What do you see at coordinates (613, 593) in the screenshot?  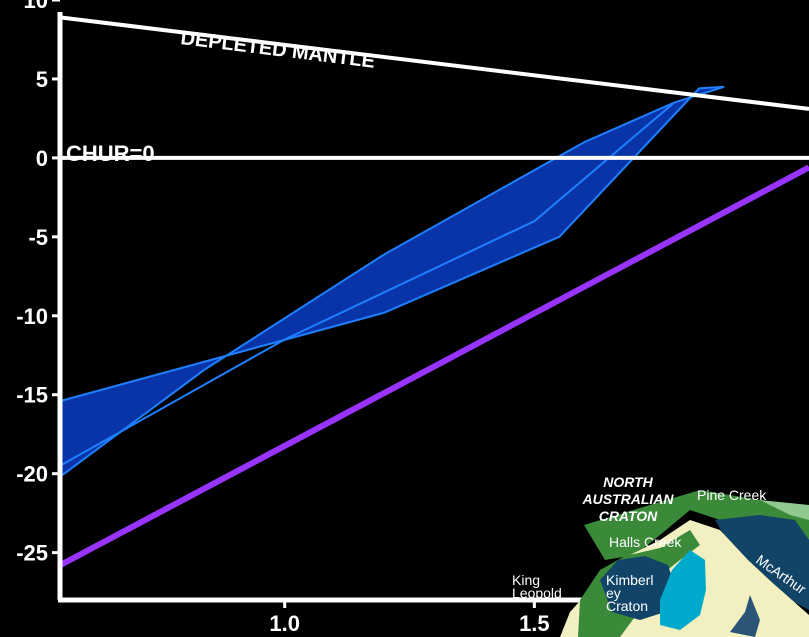 I see `map-label-kimberley-2: ey` at bounding box center [613, 593].